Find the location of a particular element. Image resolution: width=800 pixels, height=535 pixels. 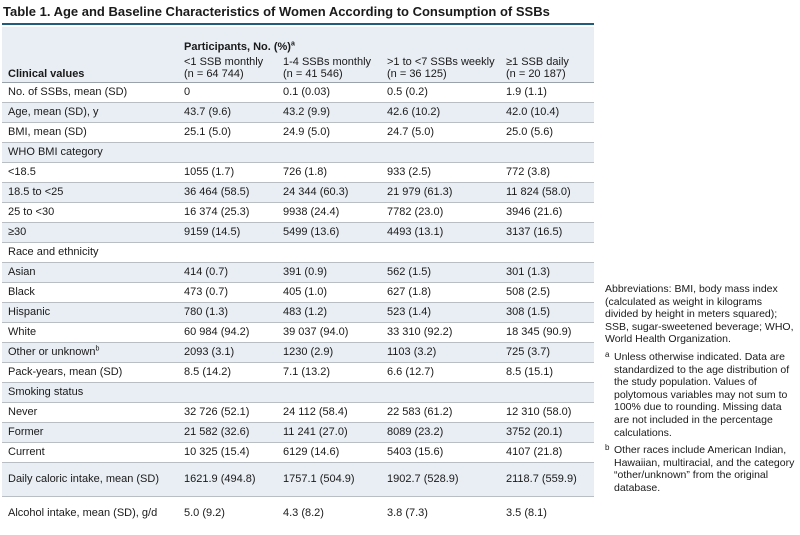

table-cell: 2093 (3.1) is located at coordinates (209, 352).